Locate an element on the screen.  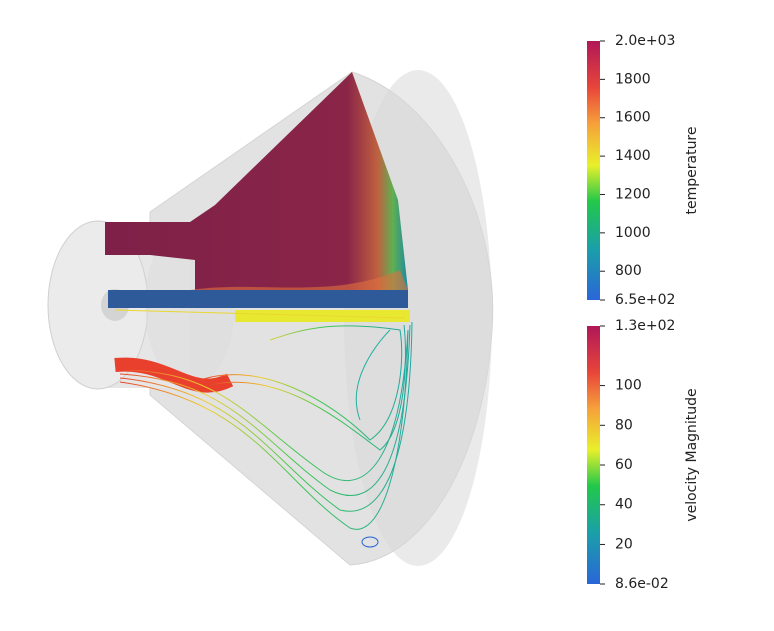
temperature-slice is located at coordinates (256, 182).